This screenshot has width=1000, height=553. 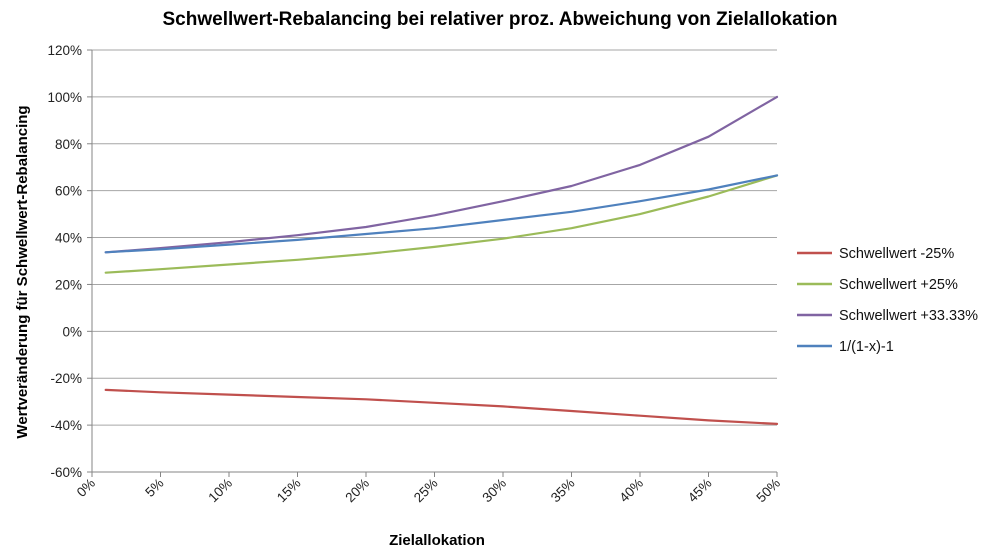 What do you see at coordinates (700, 491) in the screenshot?
I see `x-tick-label: 45%` at bounding box center [700, 491].